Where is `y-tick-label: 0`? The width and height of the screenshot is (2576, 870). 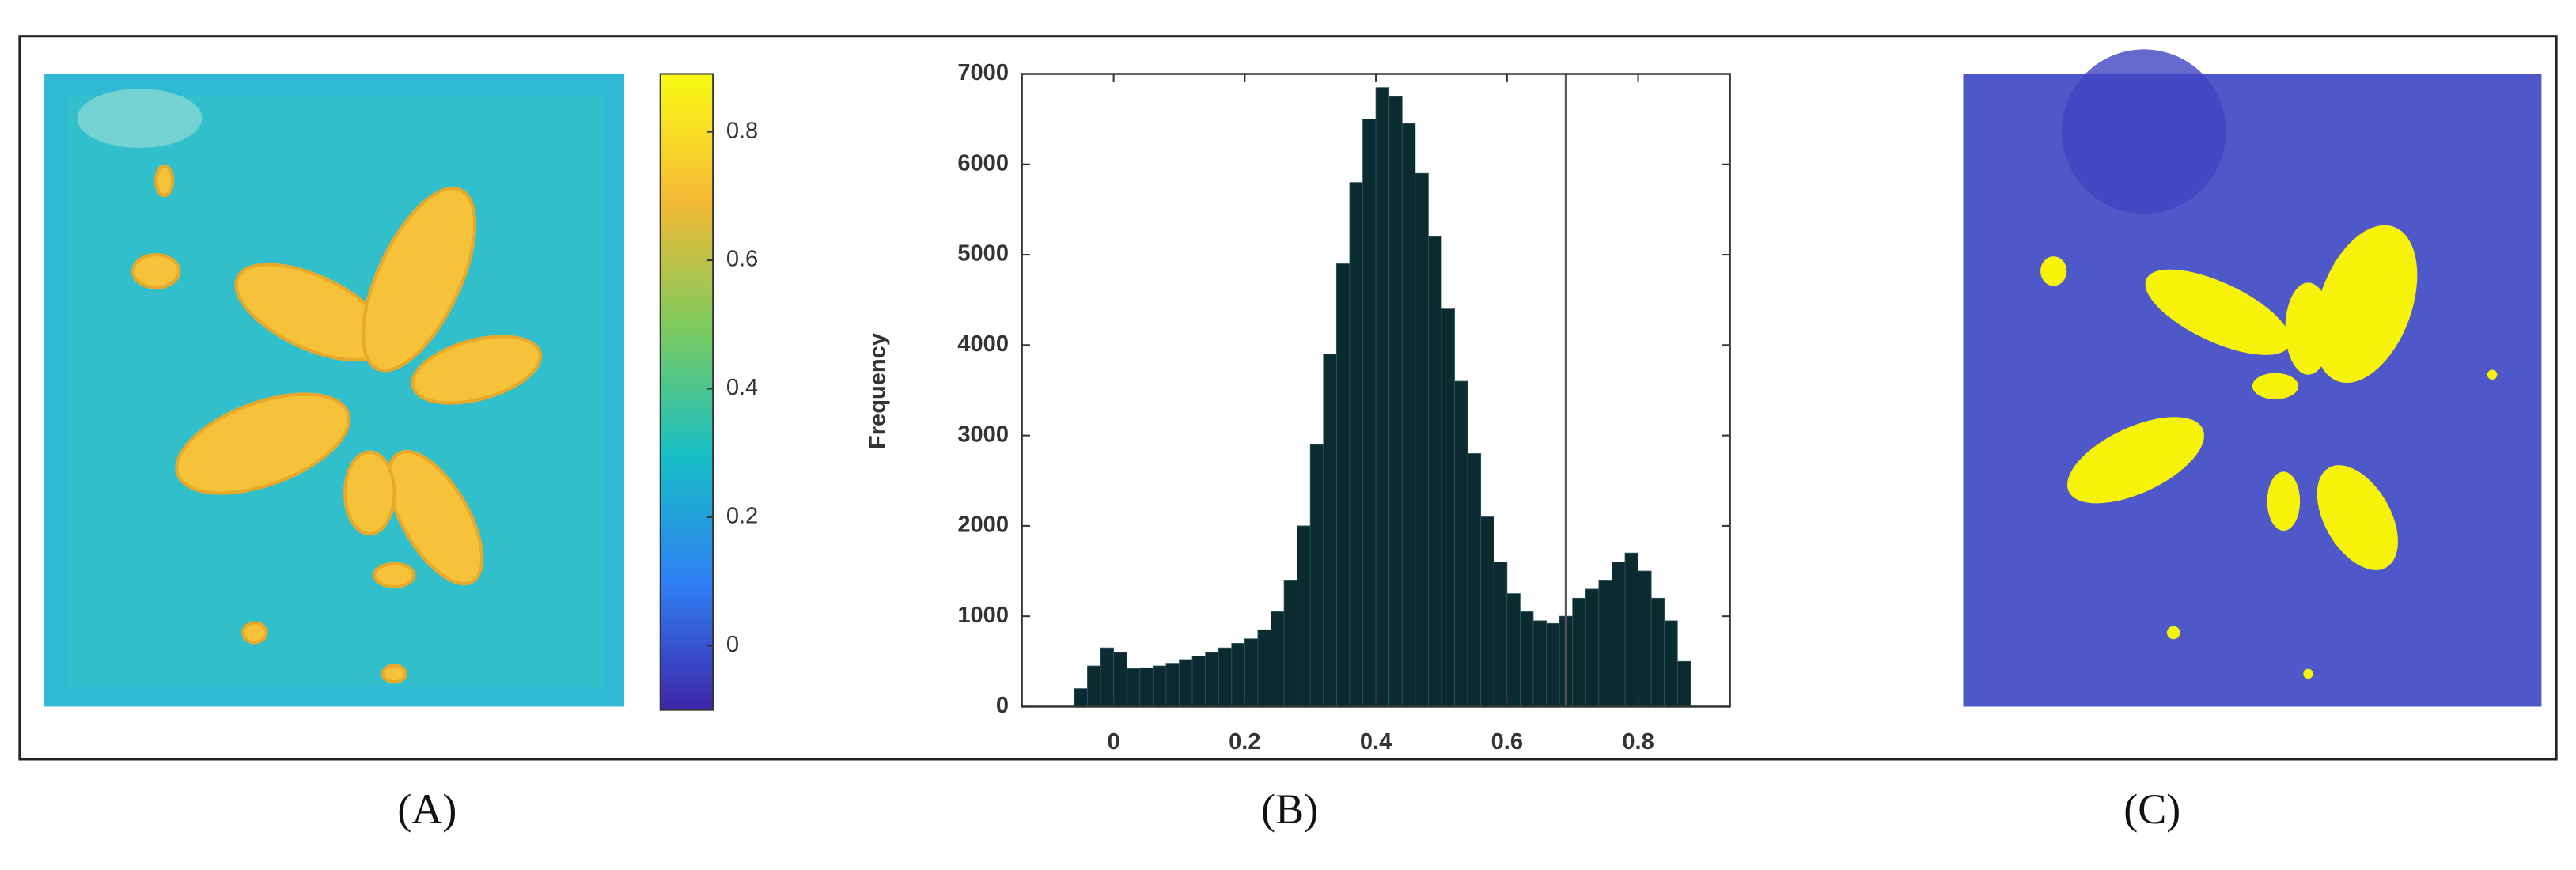
y-tick-label: 0 is located at coordinates (1002, 705).